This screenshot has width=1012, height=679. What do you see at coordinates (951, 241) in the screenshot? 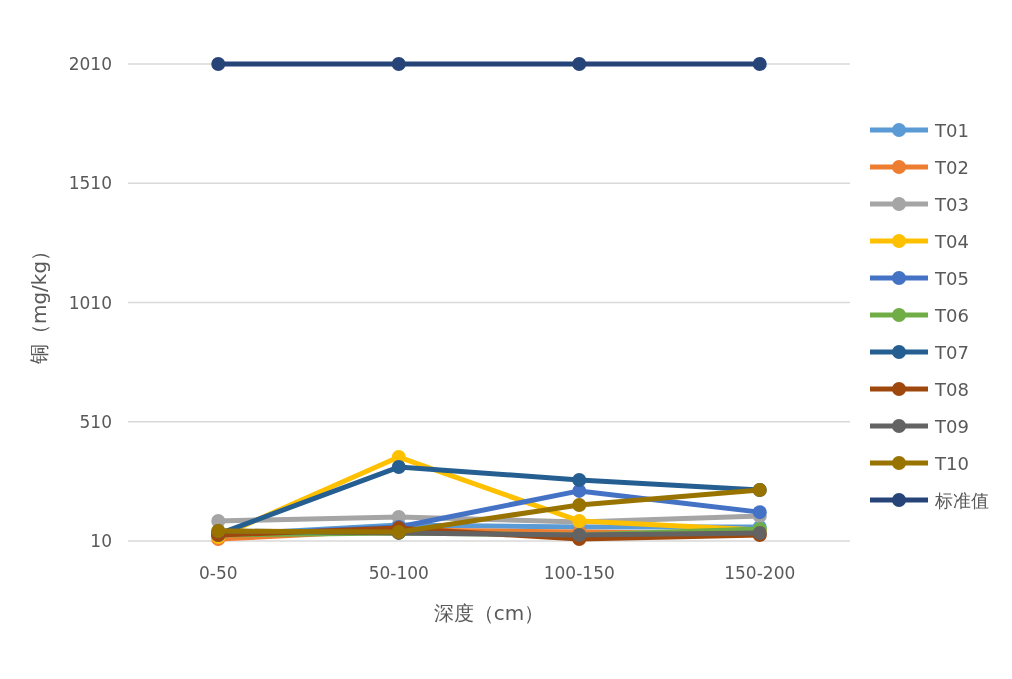
I see `legend-label: T04` at bounding box center [951, 241].